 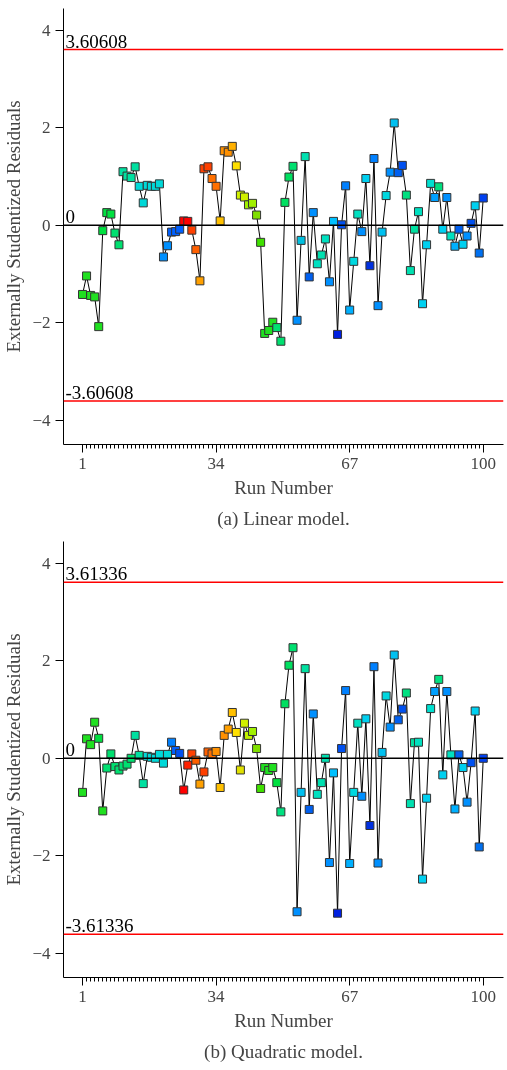 I want to click on text: (b) Quadratic model., so click(x=283, y=1051).